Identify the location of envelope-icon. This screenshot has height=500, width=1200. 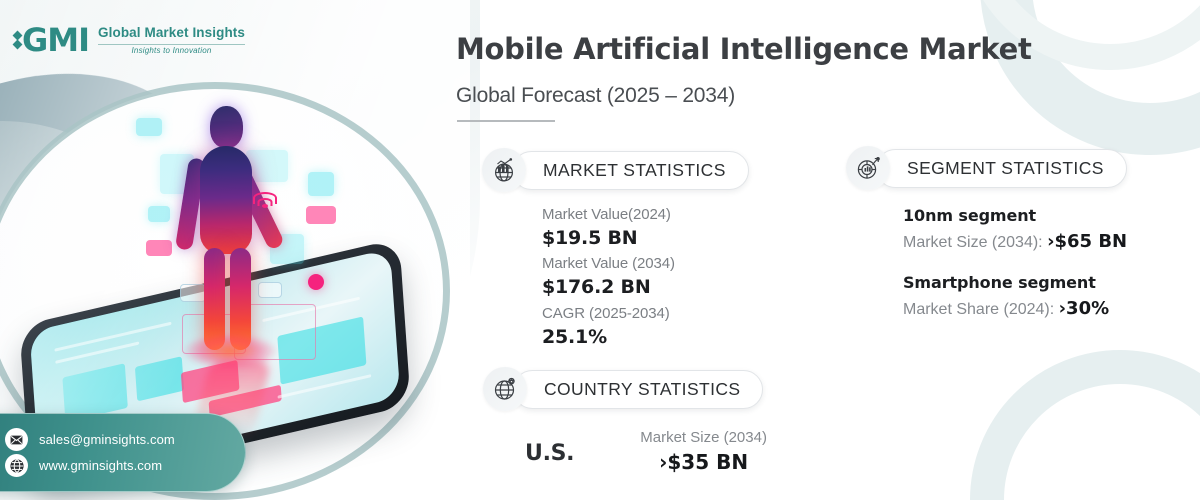
(16, 439).